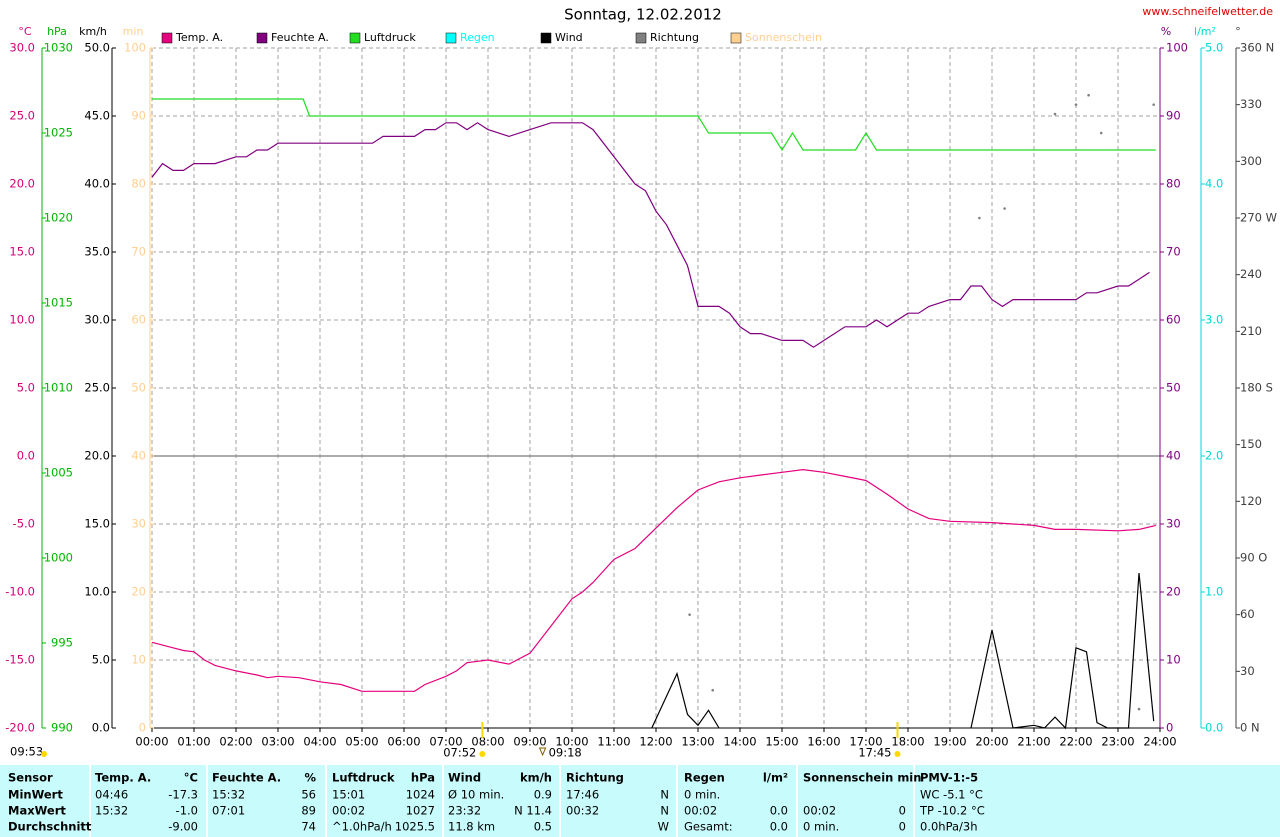 The image size is (1280, 837). I want to click on y-tick-label: 20, so click(1173, 592).